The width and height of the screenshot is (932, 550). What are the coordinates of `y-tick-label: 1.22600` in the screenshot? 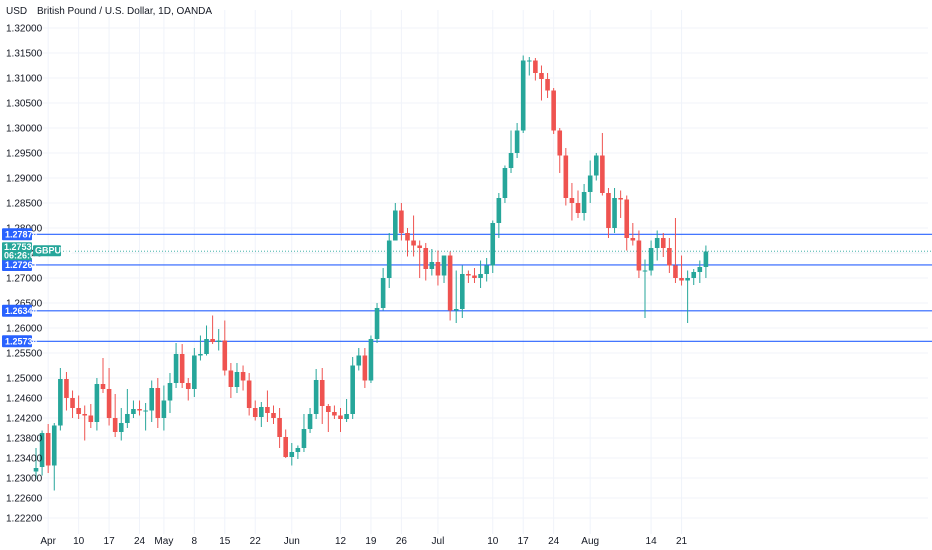 It's located at (24, 499).